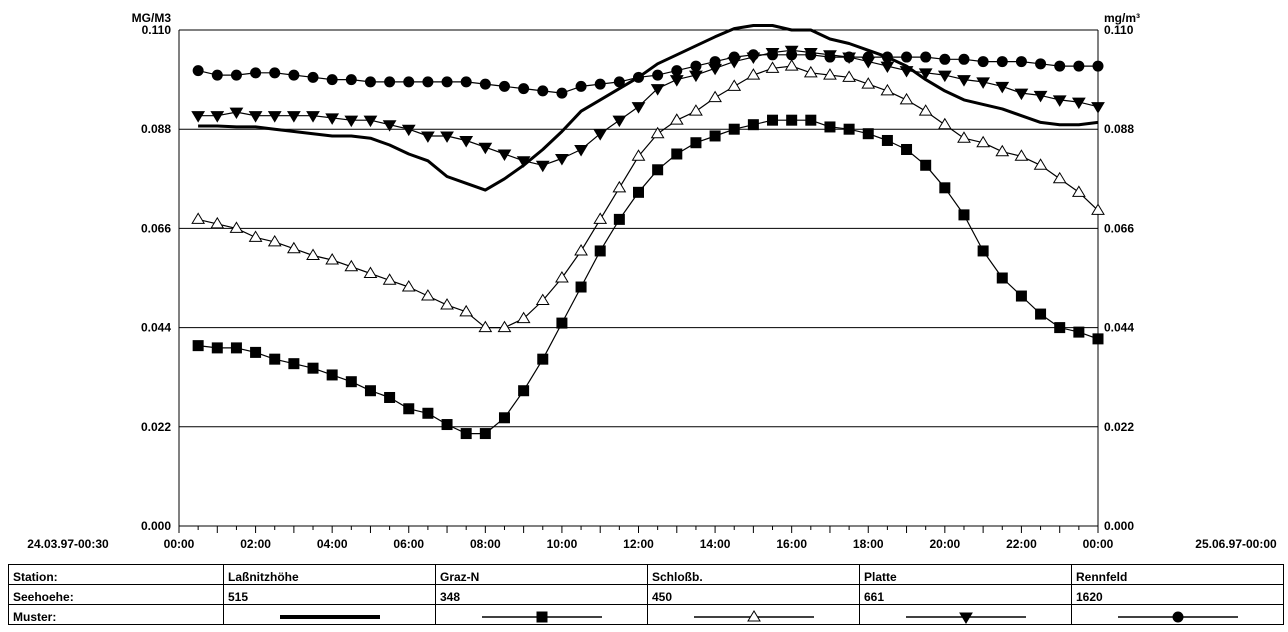 This screenshot has height=632, width=1288. Describe the element at coordinates (1177, 574) in the screenshot. I see `station-name: Rennfeld` at that location.